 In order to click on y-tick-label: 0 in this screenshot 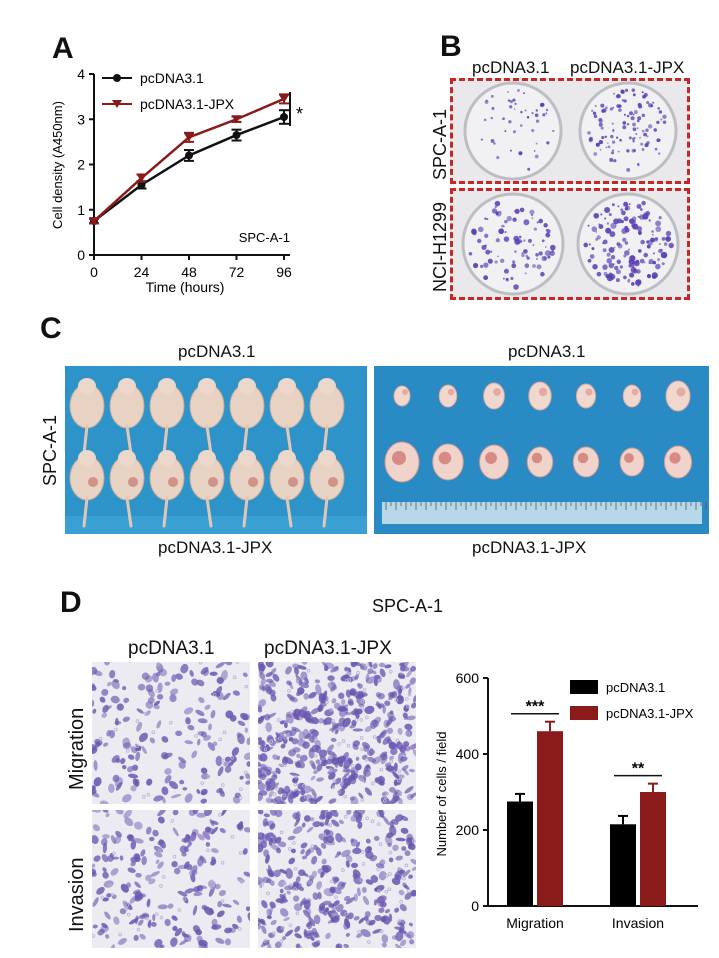, I will do `click(81, 255)`.